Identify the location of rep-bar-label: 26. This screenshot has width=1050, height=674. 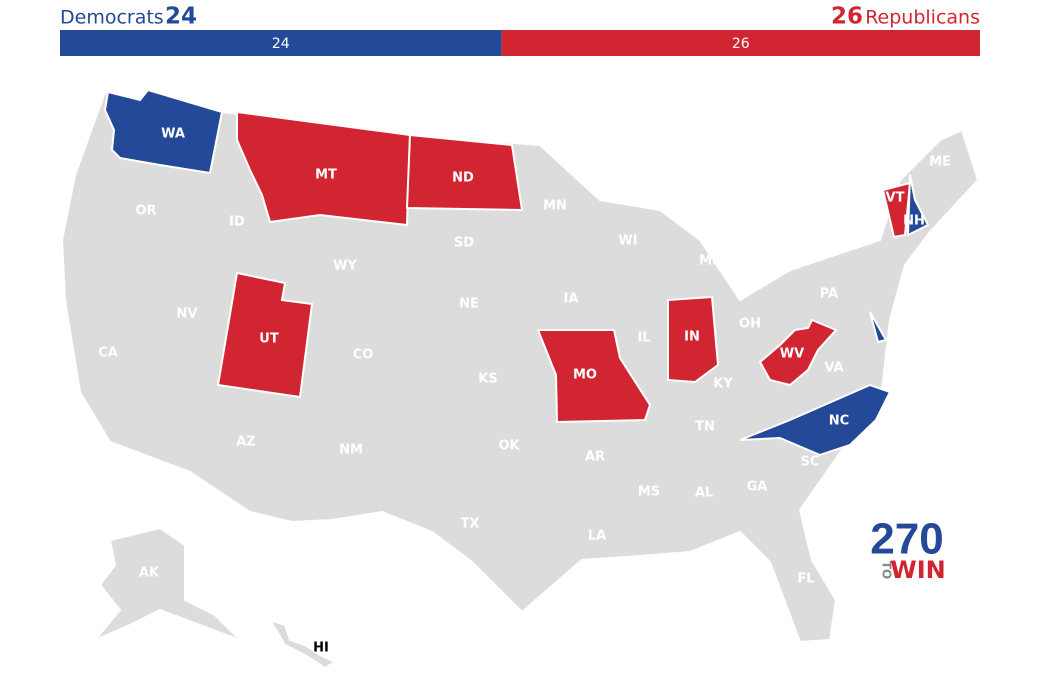
(741, 44).